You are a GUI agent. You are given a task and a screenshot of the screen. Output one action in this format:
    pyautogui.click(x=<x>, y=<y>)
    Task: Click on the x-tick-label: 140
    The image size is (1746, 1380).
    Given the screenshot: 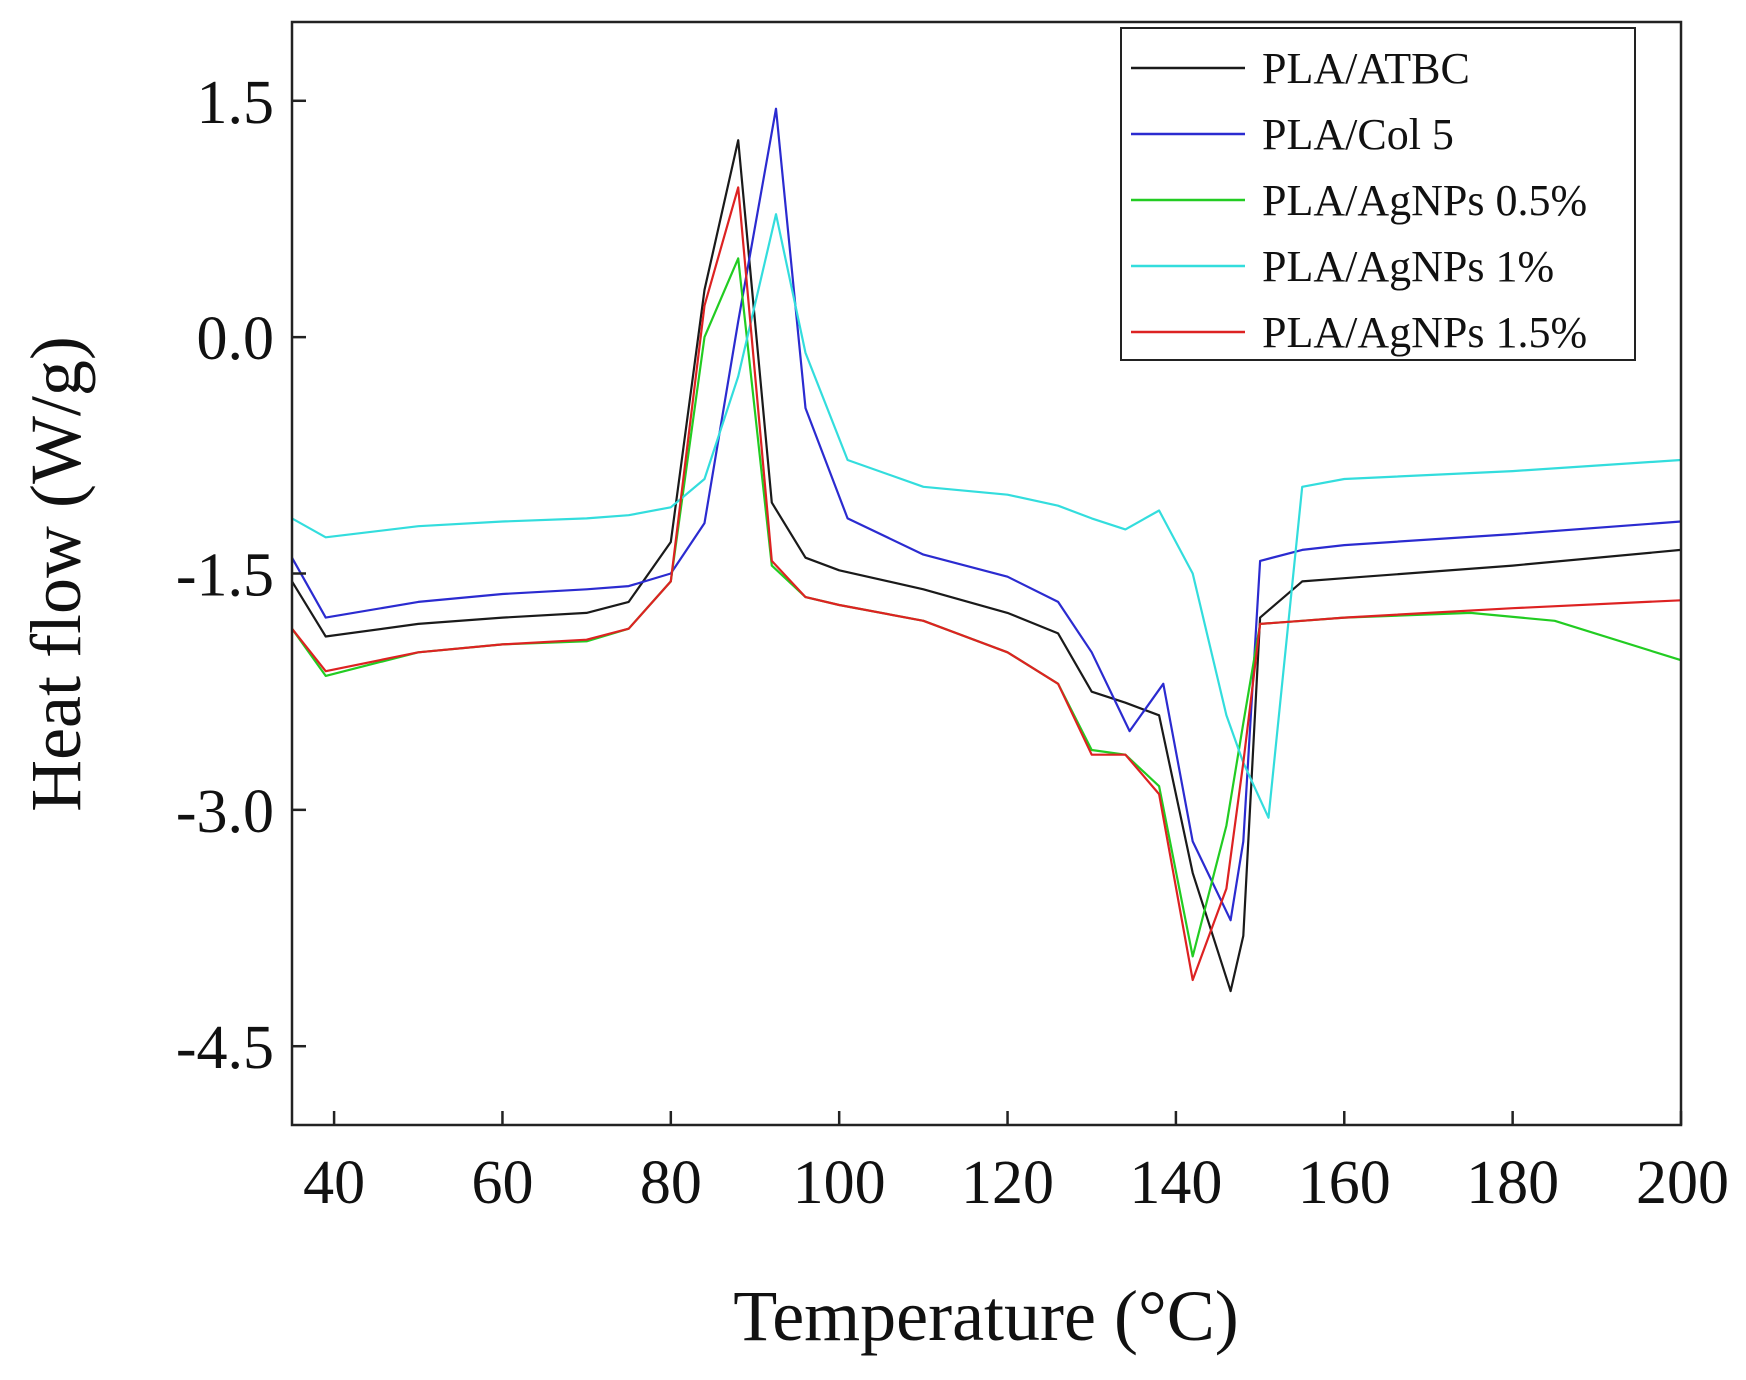 What is the action you would take?
    pyautogui.click(x=1175, y=1183)
    